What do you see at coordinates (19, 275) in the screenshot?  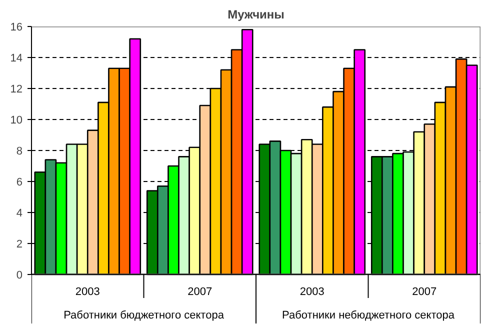 I see `y-tick-label: 0` at bounding box center [19, 275].